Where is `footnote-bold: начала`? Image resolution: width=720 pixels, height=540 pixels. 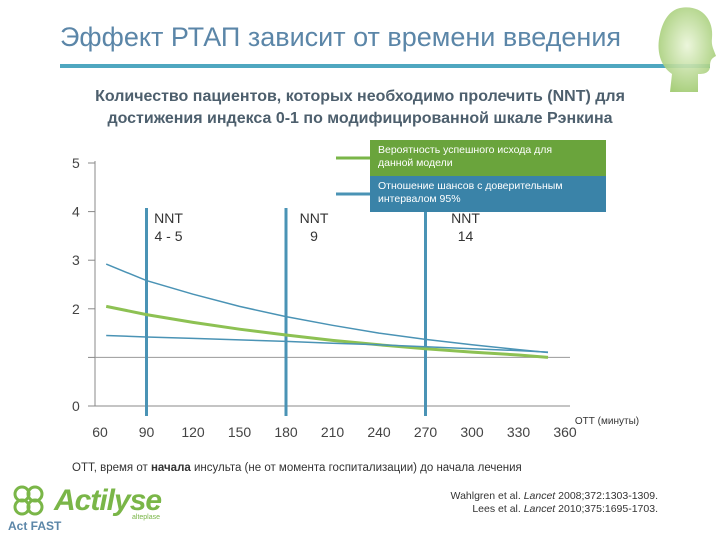
footnote-bold: начала is located at coordinates (170, 468).